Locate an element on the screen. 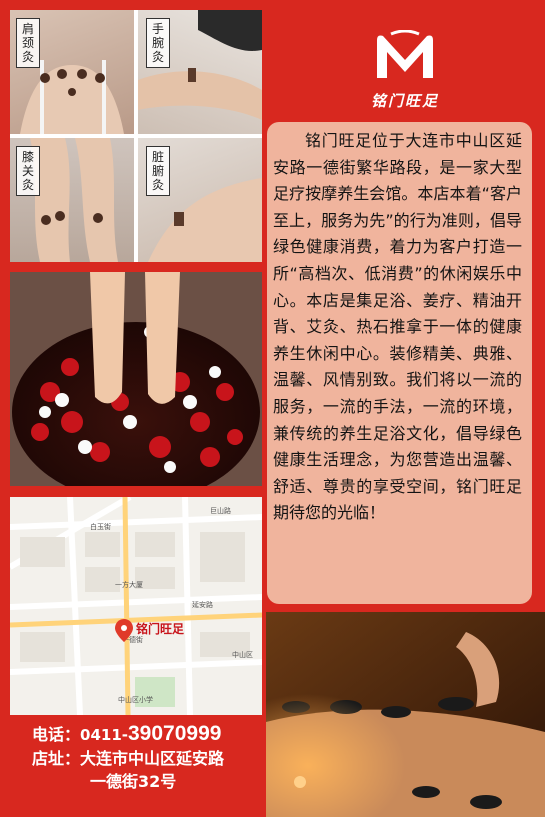 Image resolution: width=545 pixels, height=817 pixels. foot-bath-photo is located at coordinates (136, 379).